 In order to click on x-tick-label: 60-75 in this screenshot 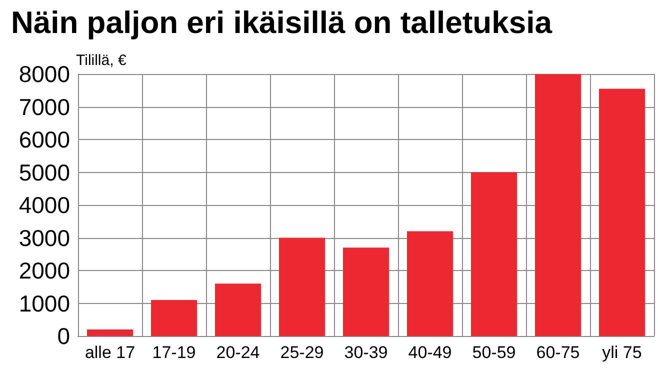, I will do `click(558, 352)`.